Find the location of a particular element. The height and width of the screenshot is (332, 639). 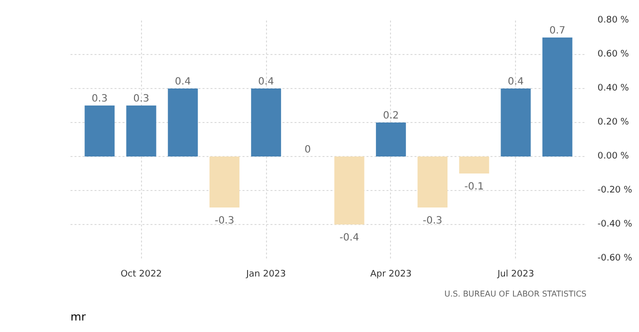

y-tick-label: 0.00 % is located at coordinates (614, 157).